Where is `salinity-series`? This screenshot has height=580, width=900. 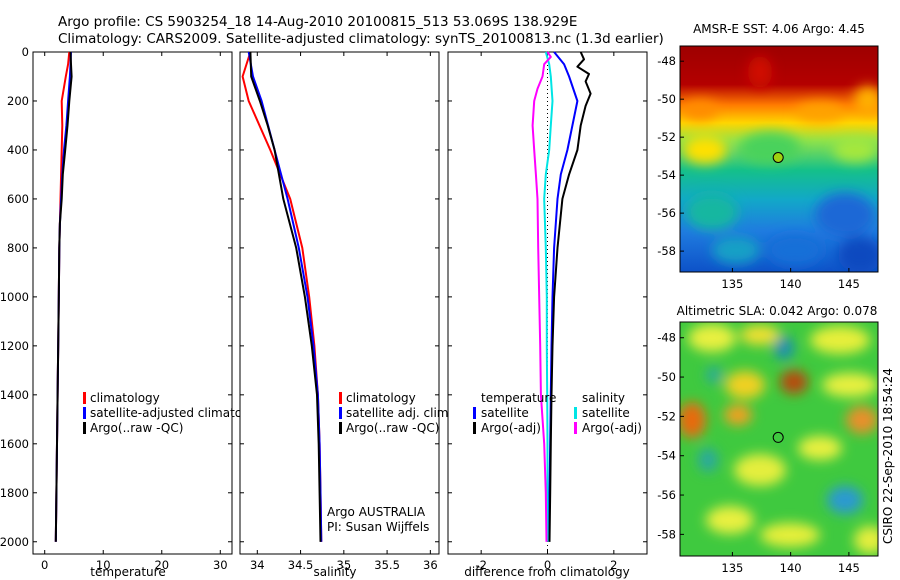 salinity-series is located at coordinates (282, 296).